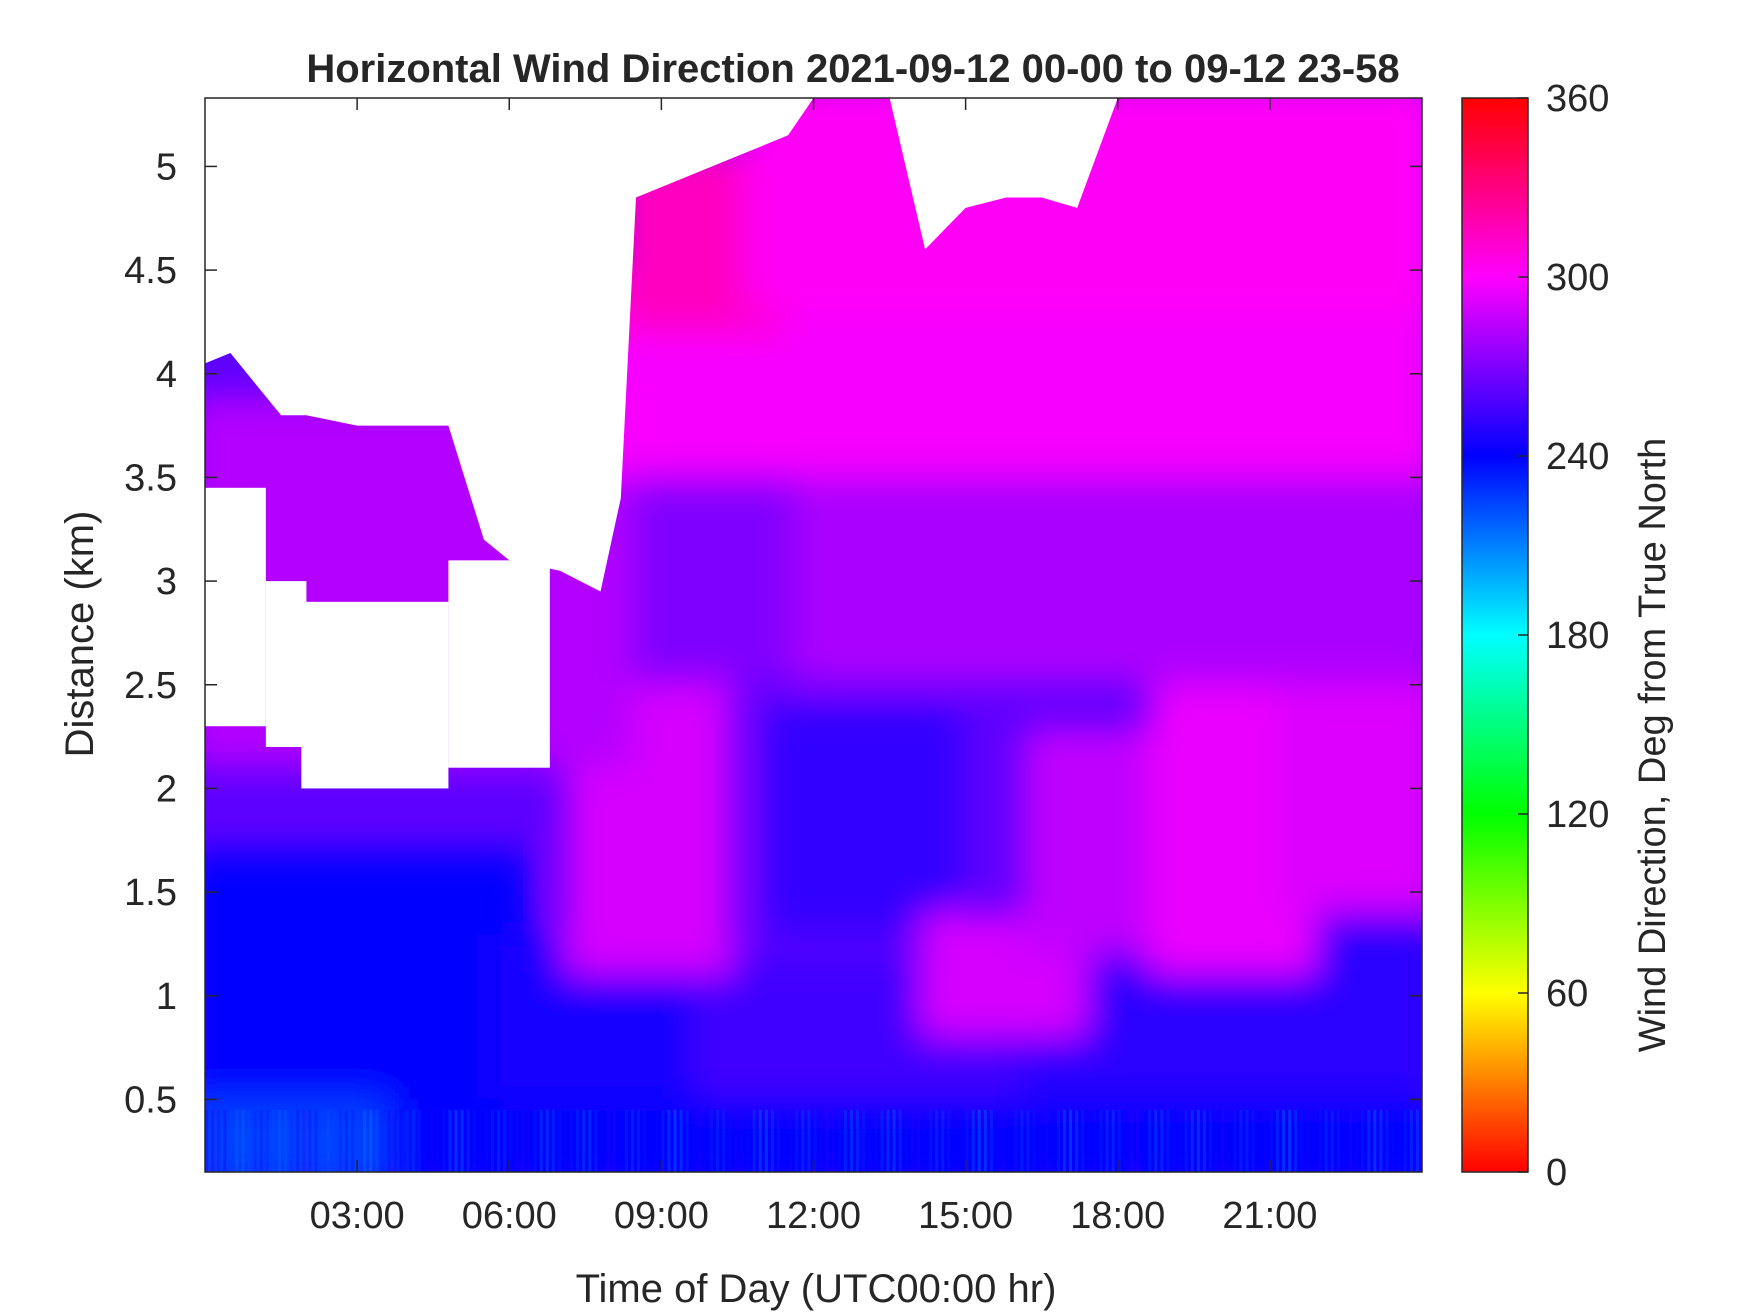 This screenshot has width=1750, height=1313. I want to click on y-tick-label: 3, so click(166, 582).